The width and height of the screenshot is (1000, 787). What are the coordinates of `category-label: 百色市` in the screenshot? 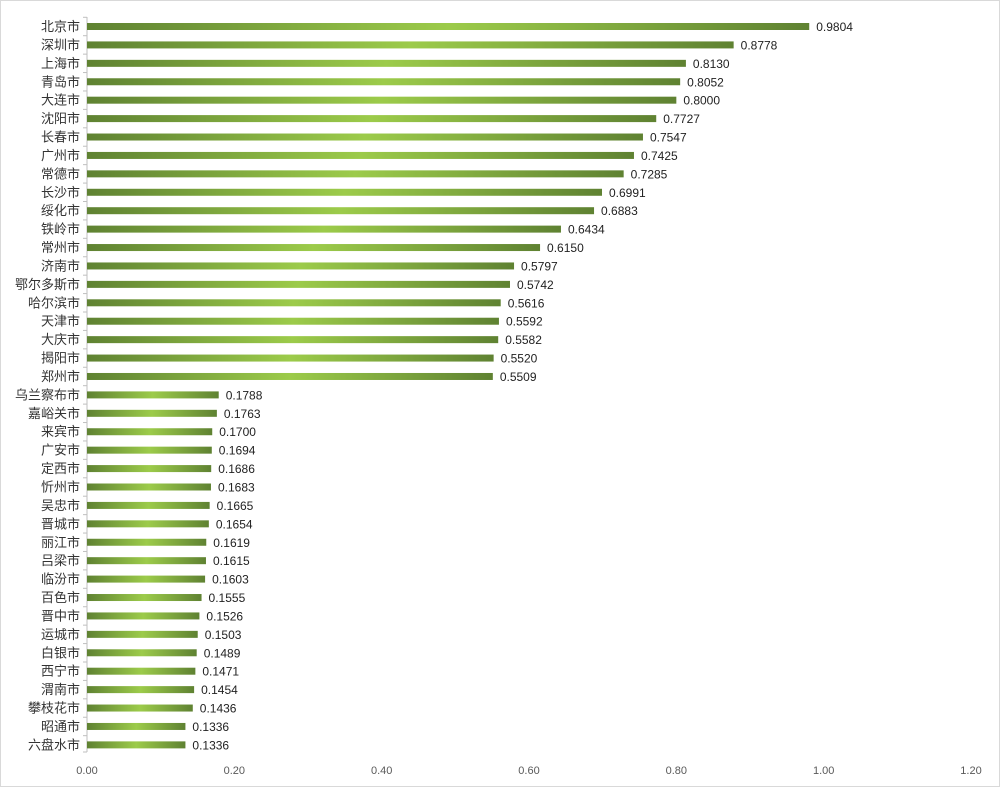 It's located at (60, 598).